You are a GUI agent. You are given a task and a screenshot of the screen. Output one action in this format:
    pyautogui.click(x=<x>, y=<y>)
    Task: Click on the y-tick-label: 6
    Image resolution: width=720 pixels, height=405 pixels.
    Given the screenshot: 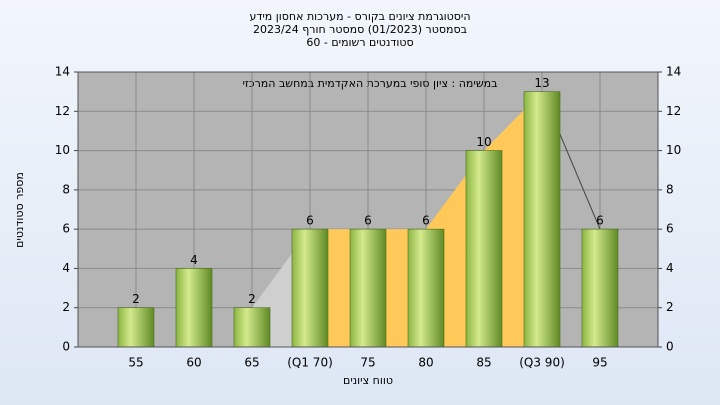 What is the action you would take?
    pyautogui.click(x=66, y=229)
    